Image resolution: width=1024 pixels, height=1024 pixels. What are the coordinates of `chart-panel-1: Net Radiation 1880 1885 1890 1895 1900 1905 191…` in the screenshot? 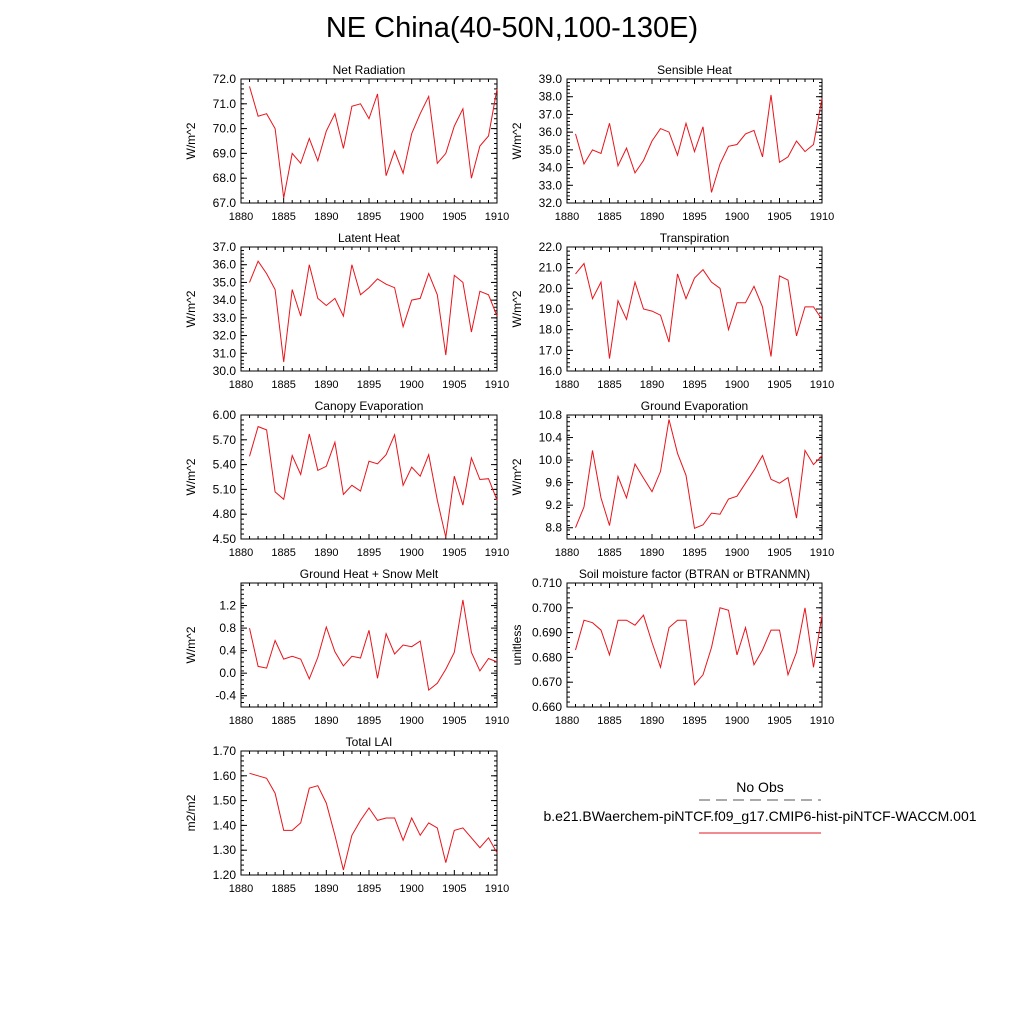 It's located at (346, 143).